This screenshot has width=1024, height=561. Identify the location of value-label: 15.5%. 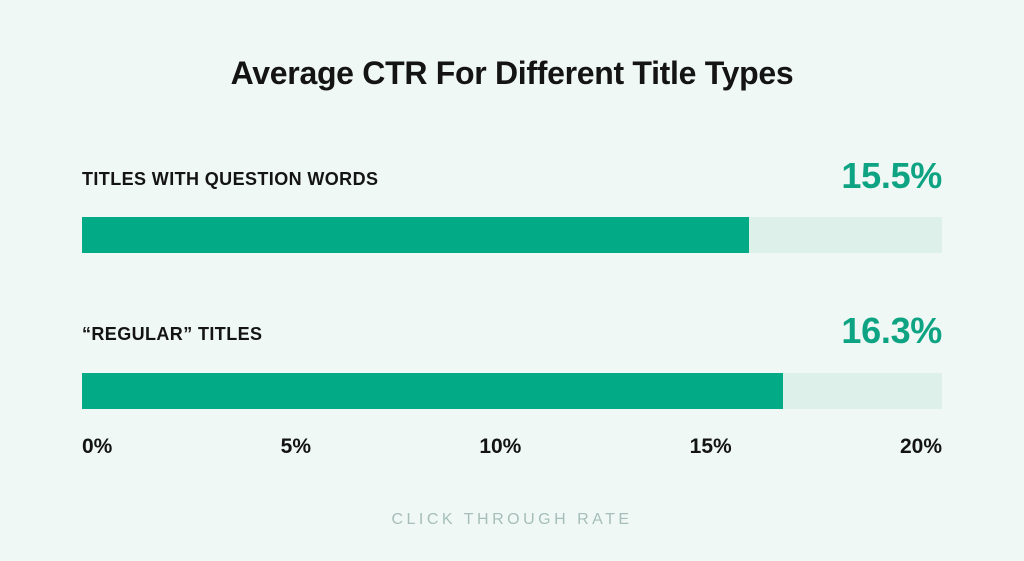
(891, 175).